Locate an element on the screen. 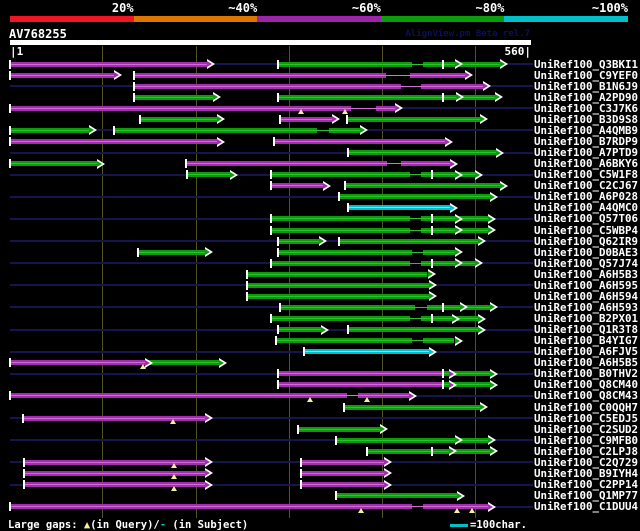  subject-label: UniRef100_A6H5B5 is located at coordinates (586, 363).